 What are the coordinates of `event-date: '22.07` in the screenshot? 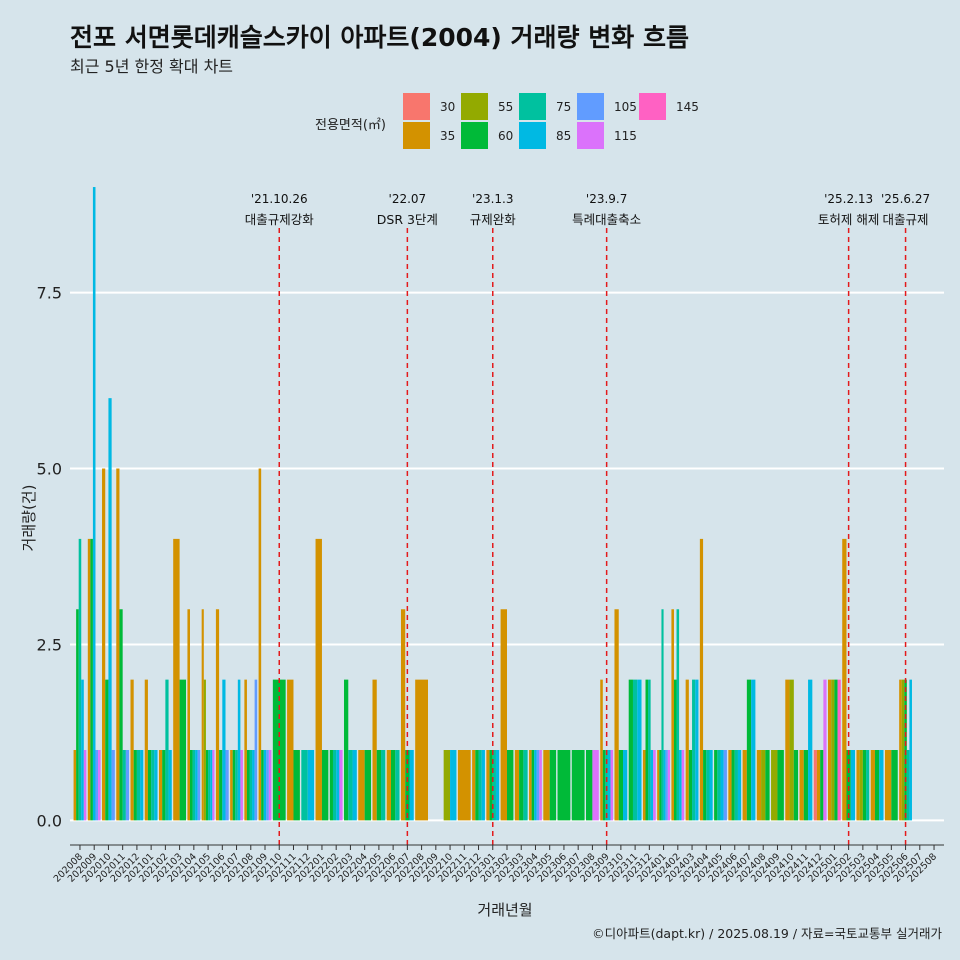 It's located at (408, 199).